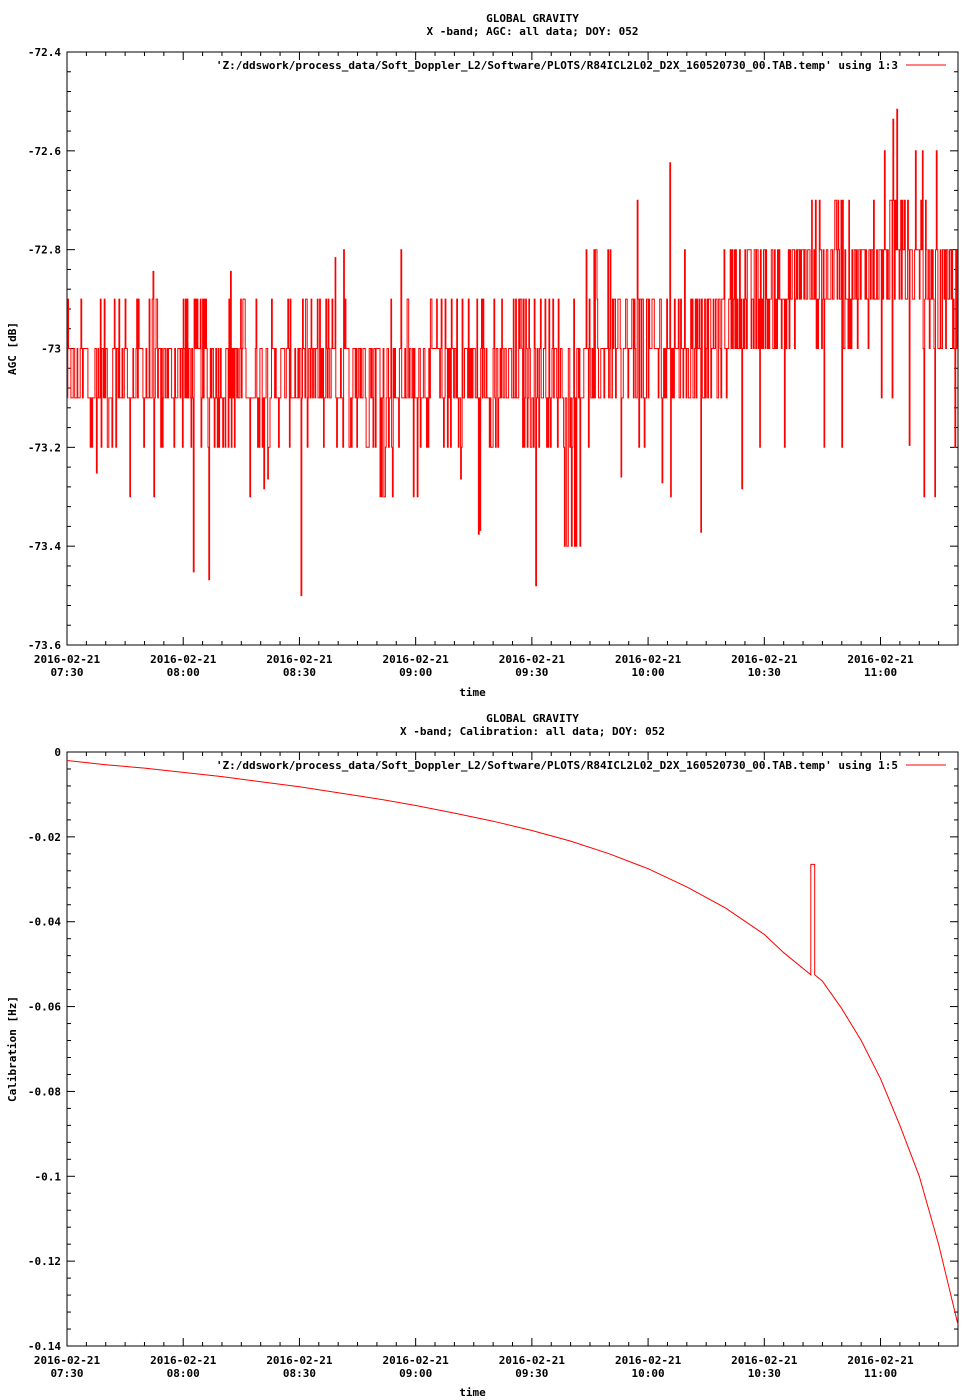 Image resolution: width=980 pixels, height=1400 pixels. What do you see at coordinates (51, 349) in the screenshot?
I see `y-tick-label: -73` at bounding box center [51, 349].